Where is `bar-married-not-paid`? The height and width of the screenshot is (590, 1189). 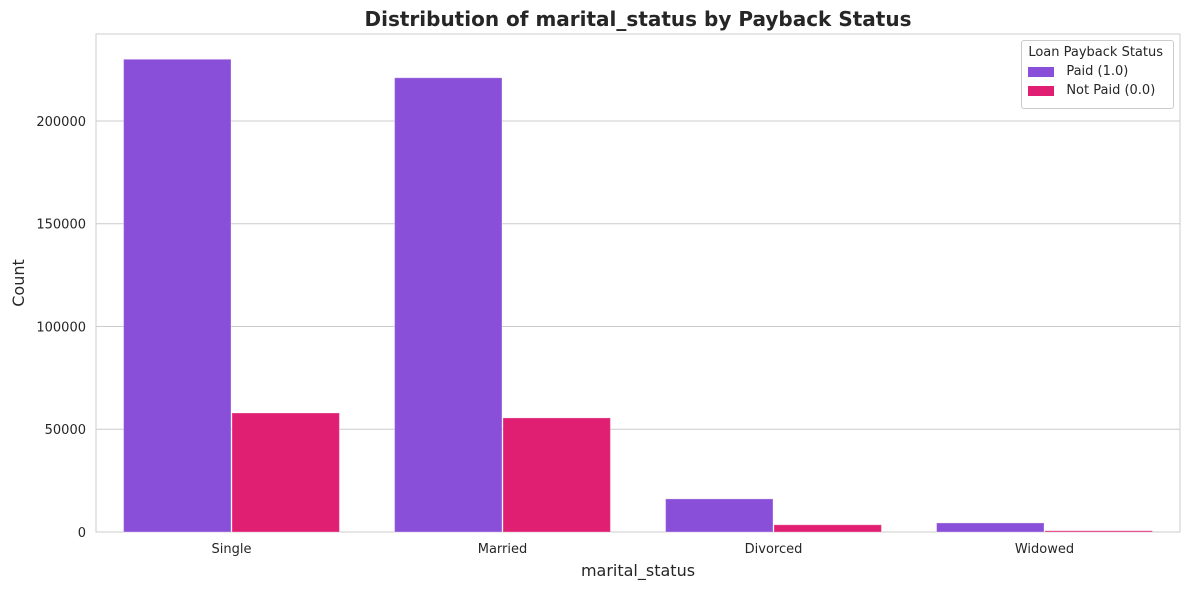 bar-married-not-paid is located at coordinates (556, 475).